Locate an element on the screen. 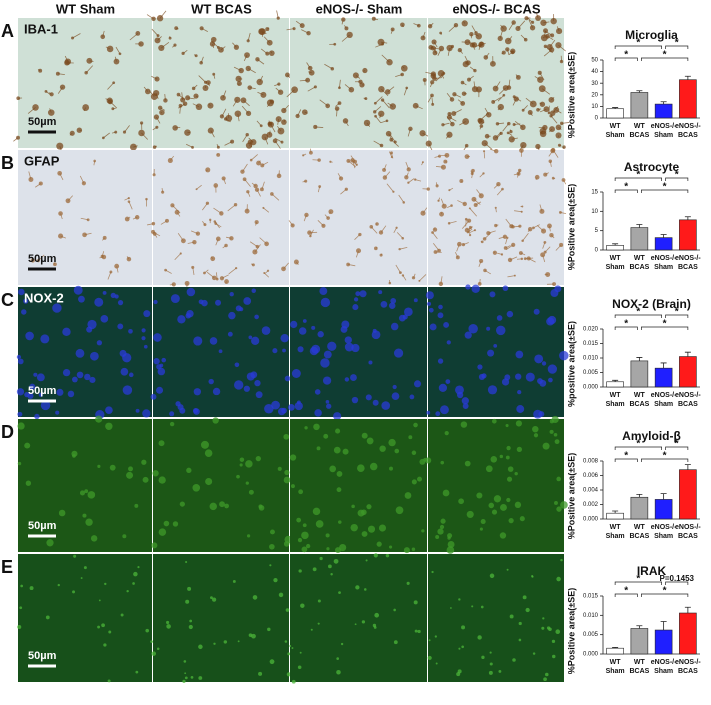  chart-title: Astrocyte is located at coordinates (652, 167).